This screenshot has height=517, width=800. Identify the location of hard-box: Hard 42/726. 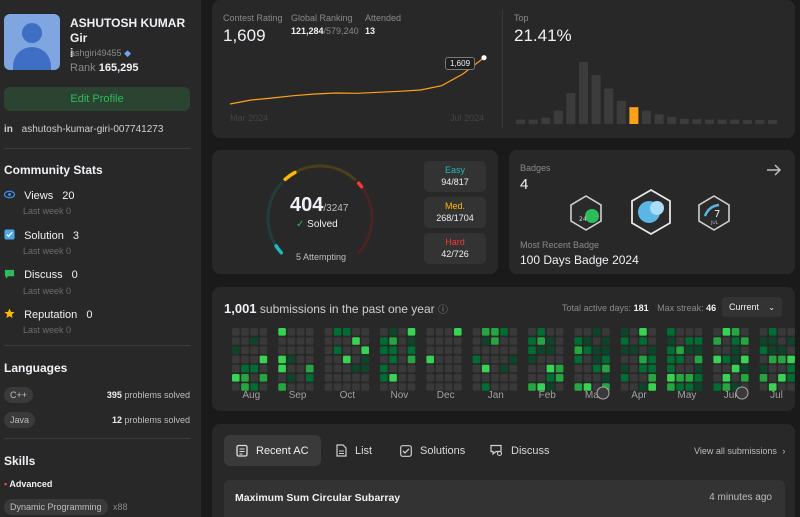
(455, 248).